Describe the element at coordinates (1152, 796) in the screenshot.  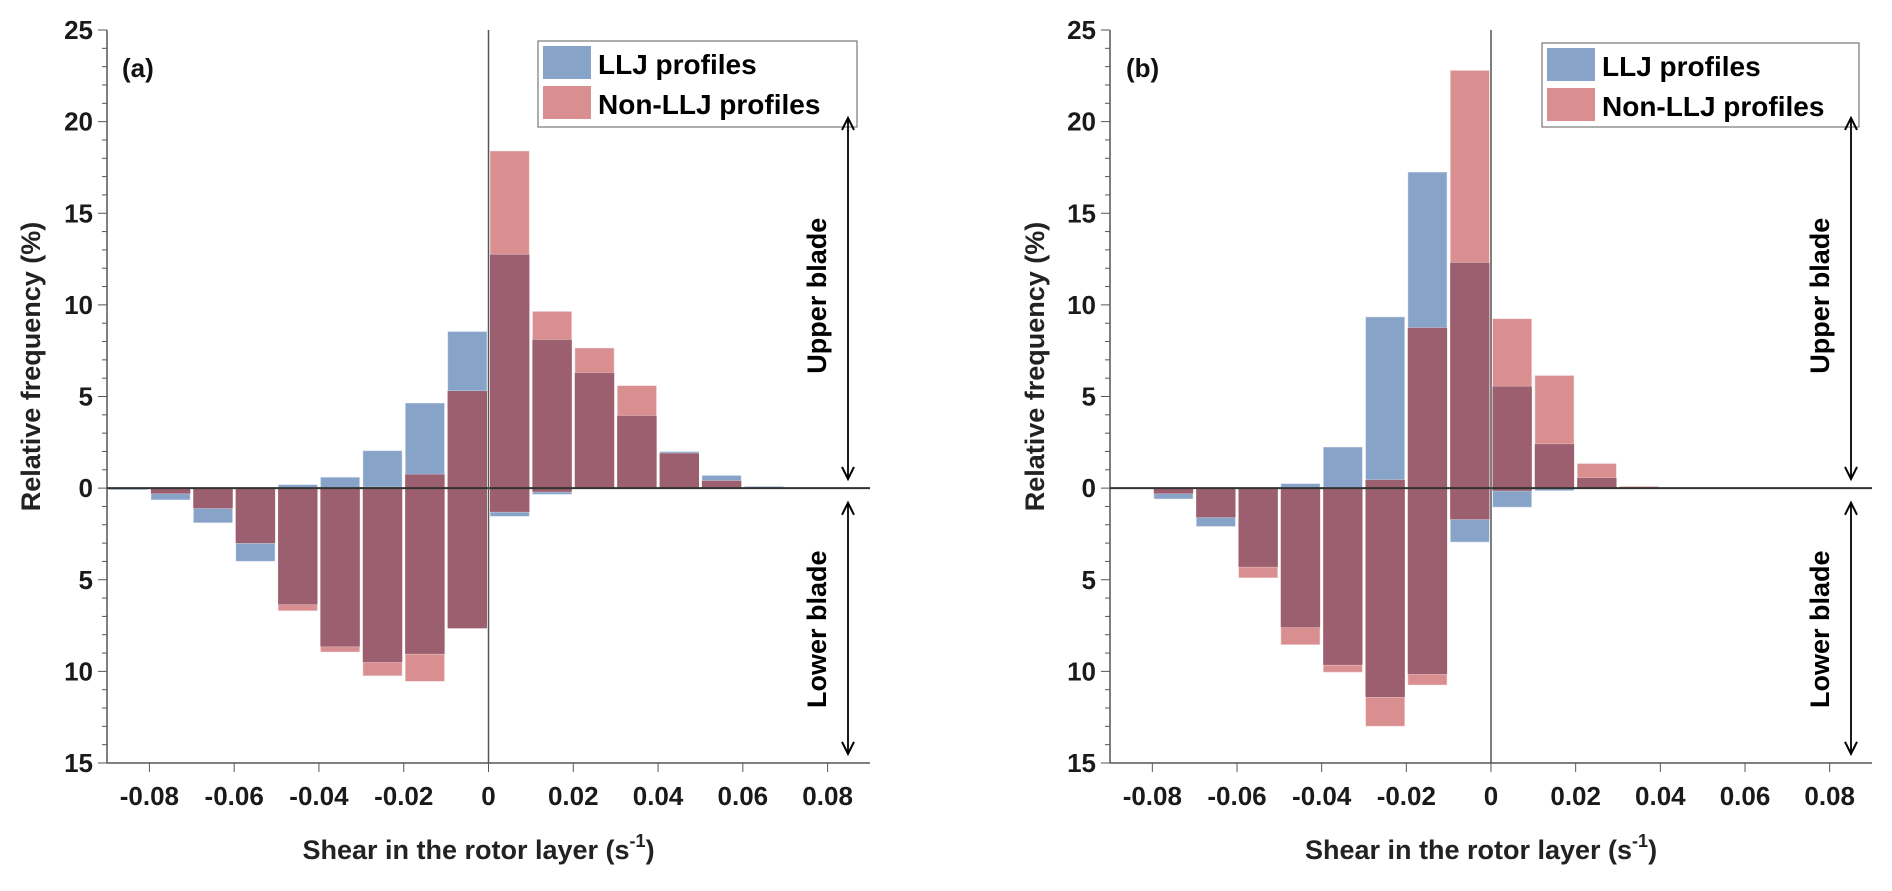
I see `x-tick-label: -0.08` at that location.